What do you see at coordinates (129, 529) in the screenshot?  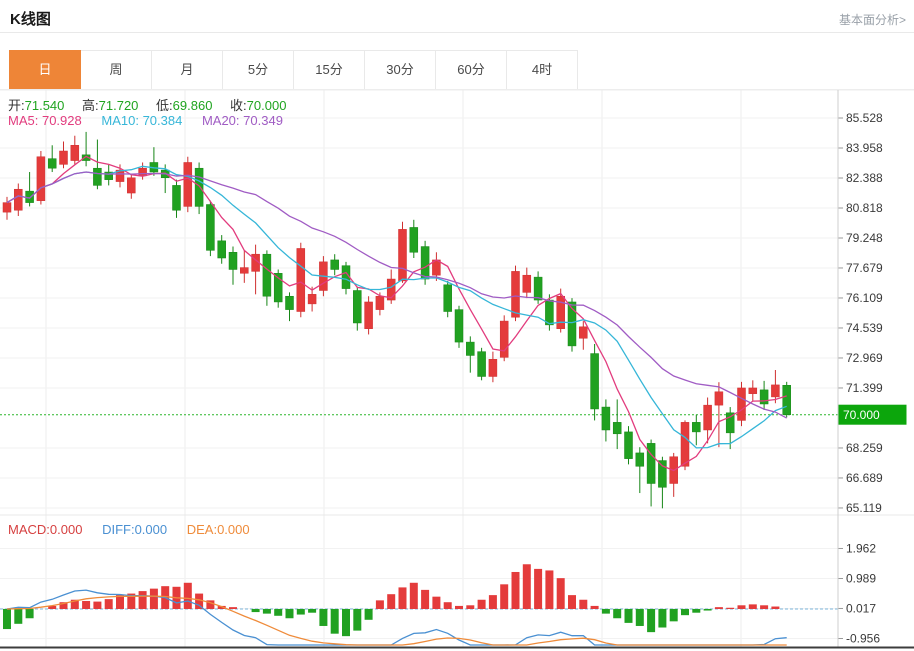 I see `macd-legend: MACD:0.000 DIFF:0.000 DEA:0.000` at bounding box center [129, 529].